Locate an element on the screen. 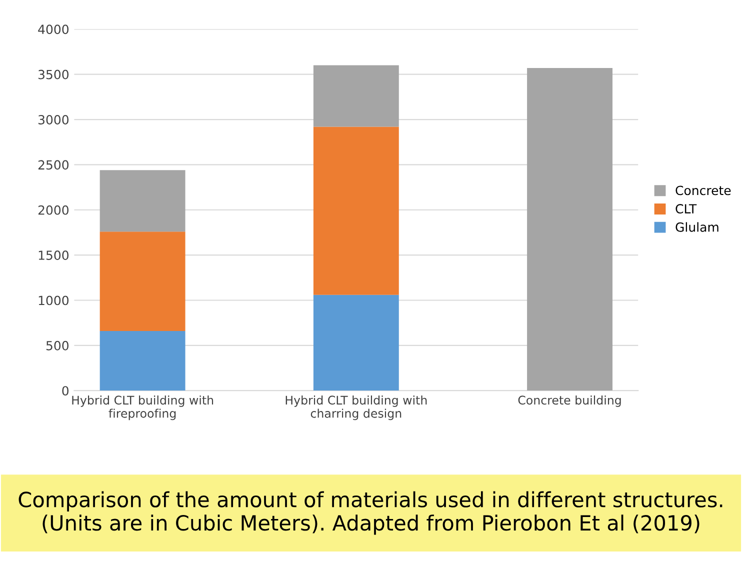  legend-label: Concrete is located at coordinates (703, 191).